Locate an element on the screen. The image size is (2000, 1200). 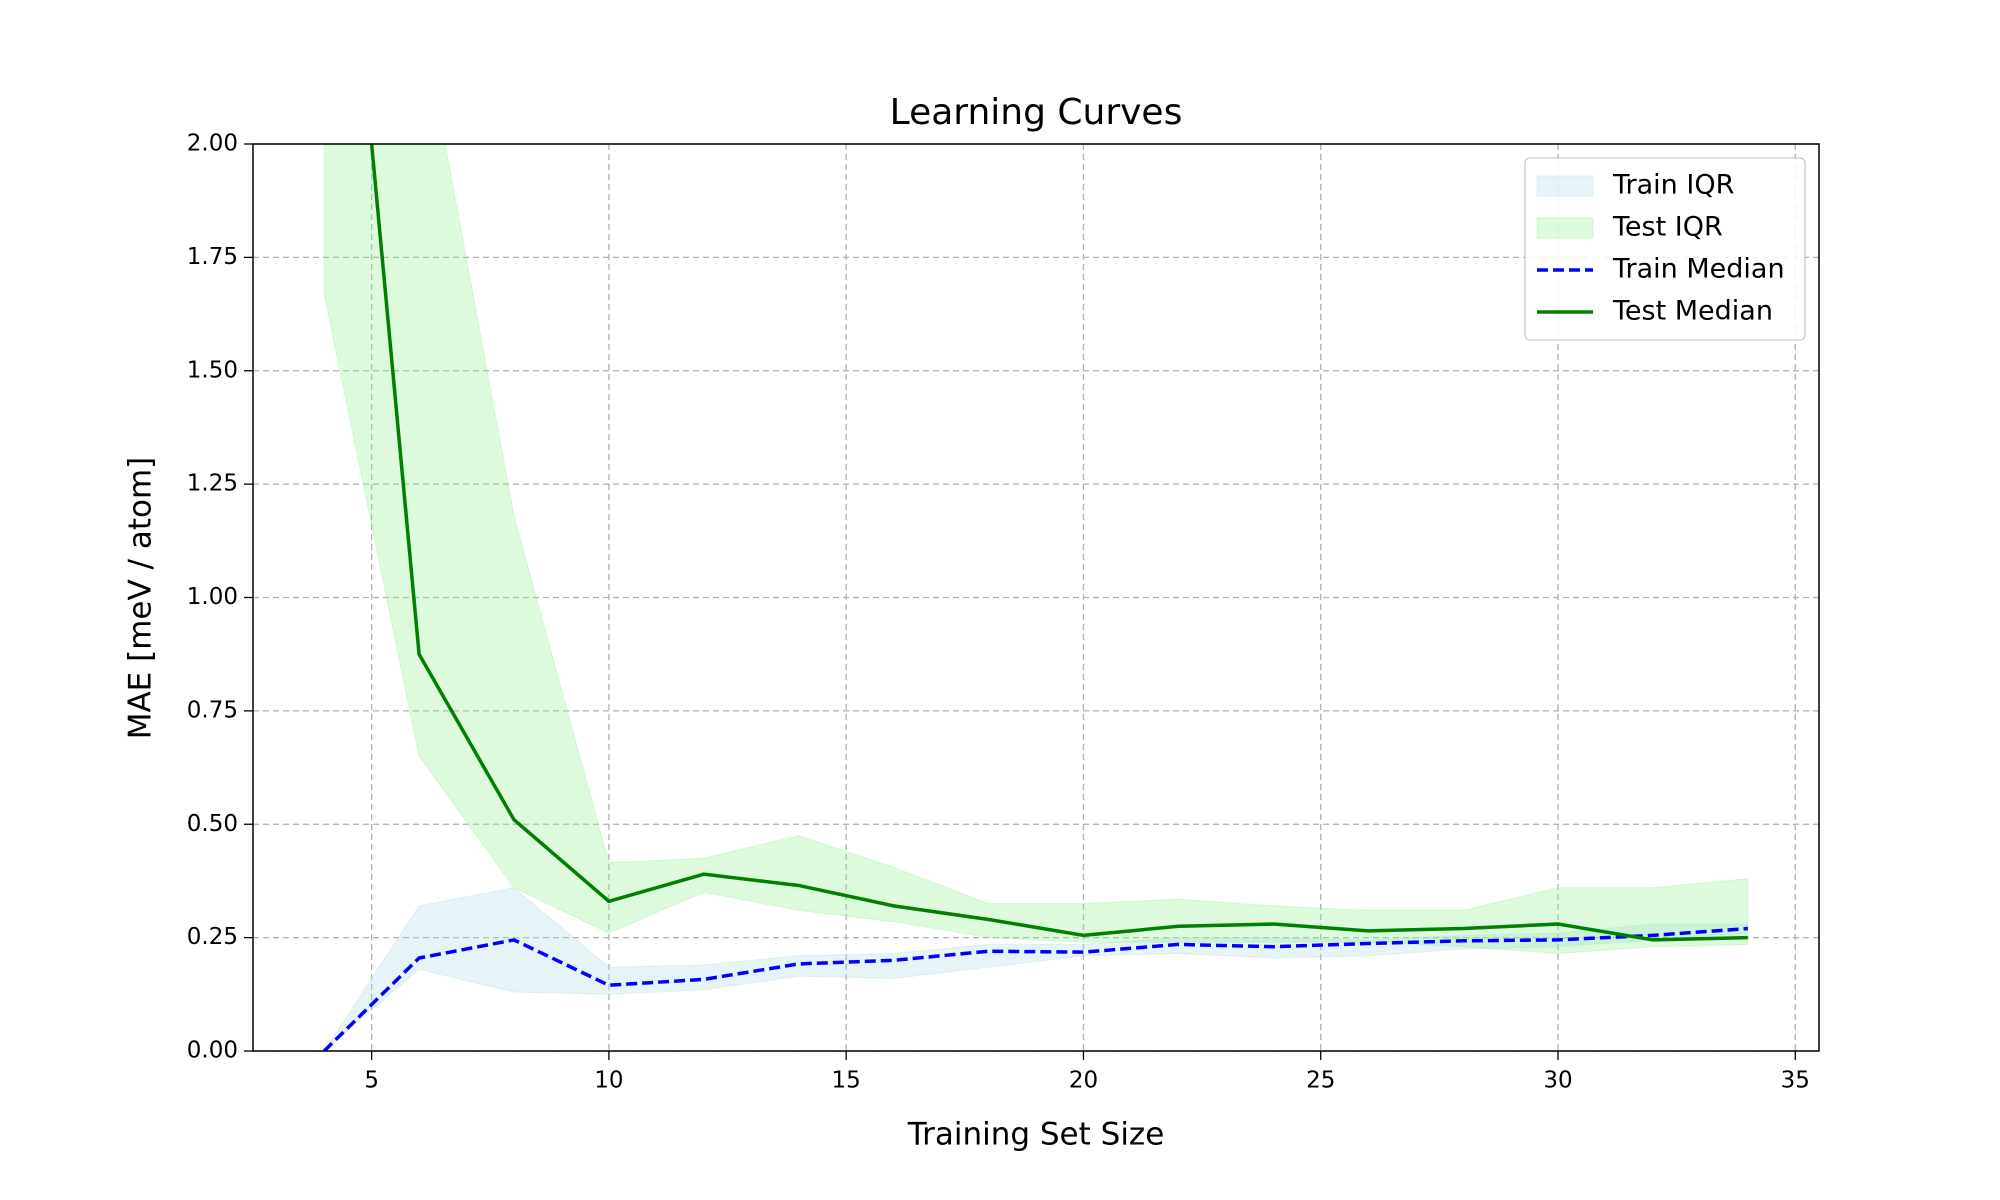
y-tick-label: 0.75 is located at coordinates (212, 710).